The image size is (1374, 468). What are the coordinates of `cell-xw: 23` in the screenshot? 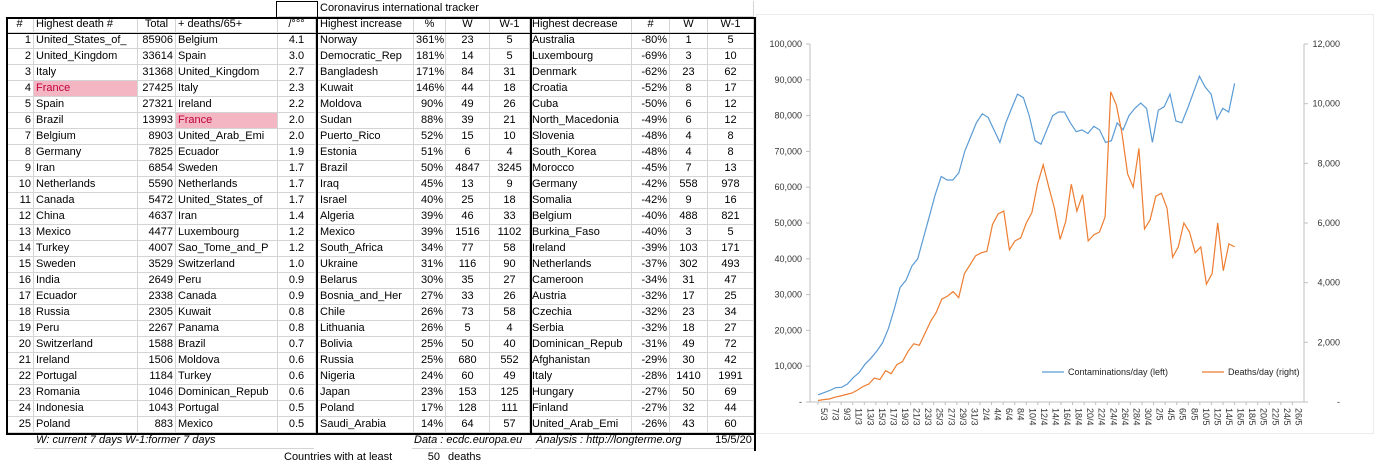 It's located at (689, 313).